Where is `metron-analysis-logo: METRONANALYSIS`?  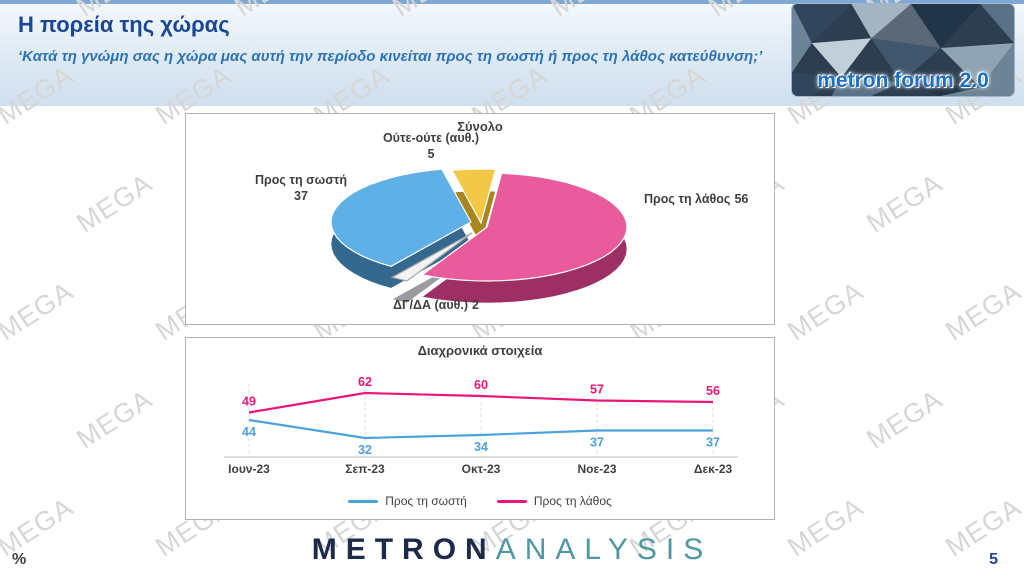 metron-analysis-logo: METRONANALYSIS is located at coordinates (512, 550).